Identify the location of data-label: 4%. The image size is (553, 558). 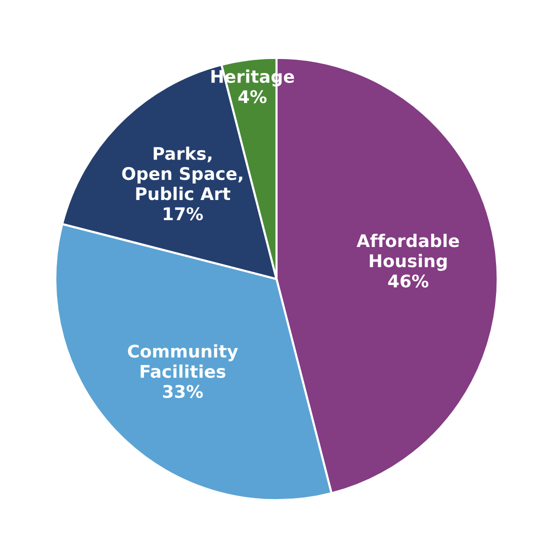
(252, 97).